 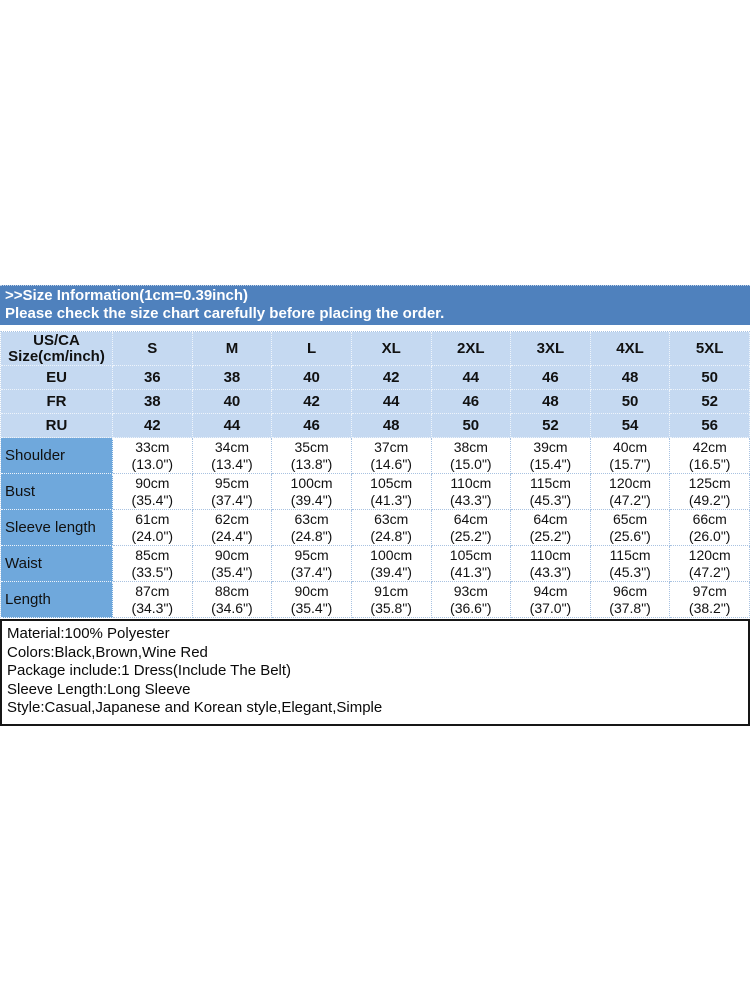 I want to click on measurement-label: Bust, so click(x=57, y=492).